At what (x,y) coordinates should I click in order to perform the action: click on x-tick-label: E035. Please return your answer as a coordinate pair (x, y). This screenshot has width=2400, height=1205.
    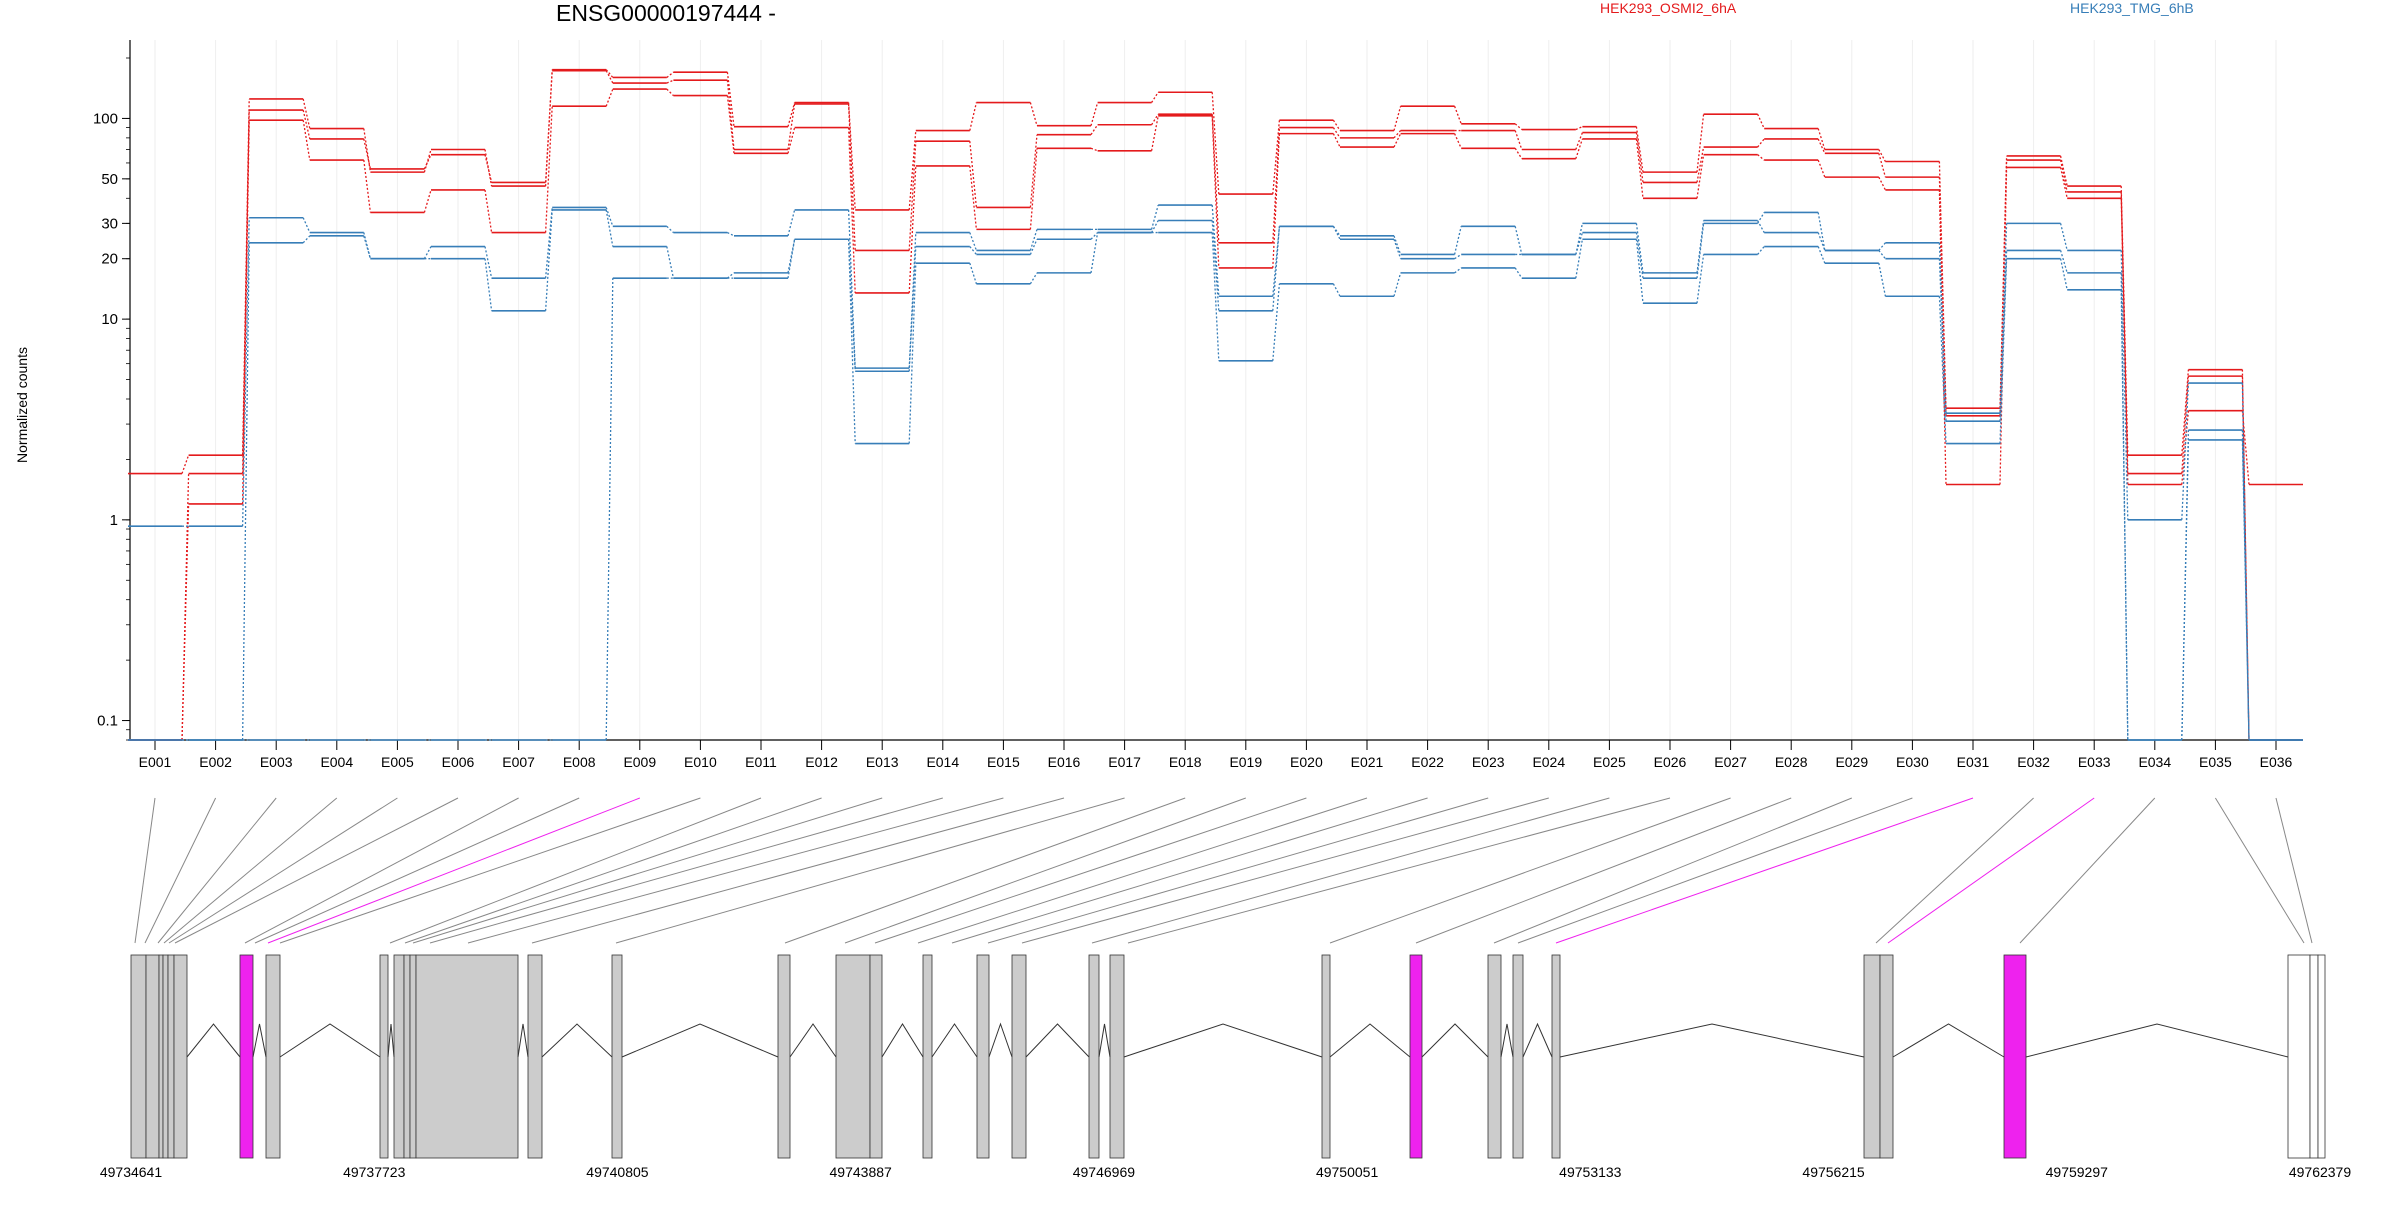
    Looking at the image, I should click on (2215, 762).